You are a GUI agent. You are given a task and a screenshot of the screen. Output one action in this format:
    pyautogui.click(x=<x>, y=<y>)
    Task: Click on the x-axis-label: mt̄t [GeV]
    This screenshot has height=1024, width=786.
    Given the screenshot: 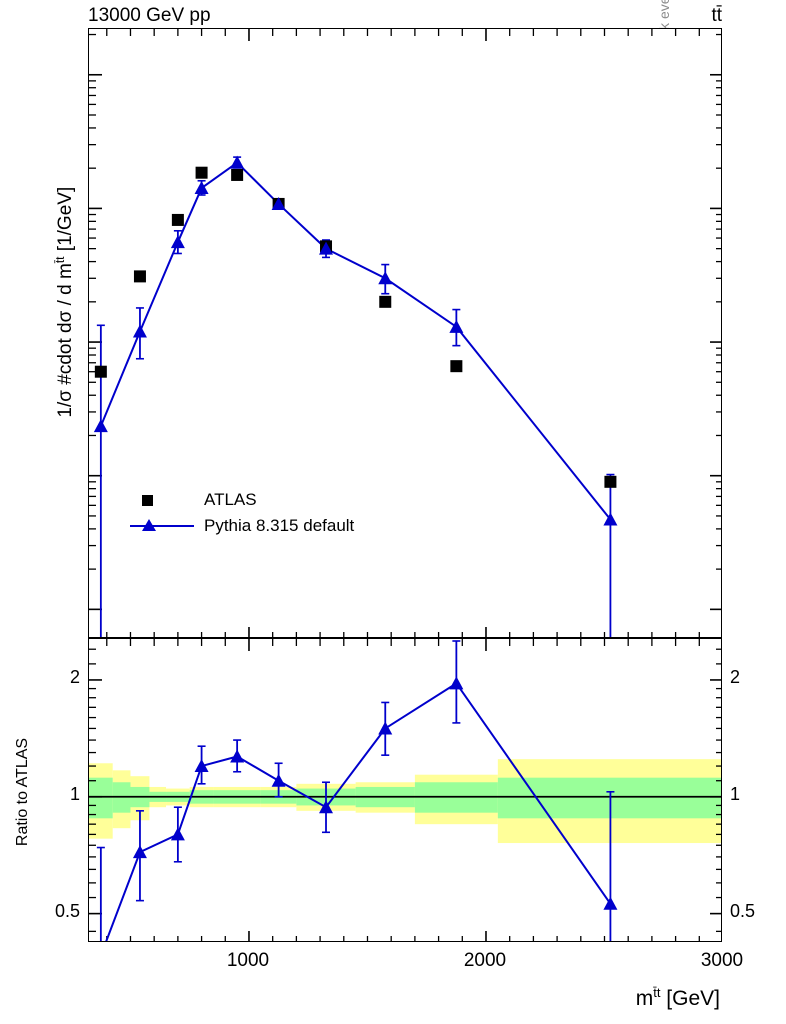 What is the action you would take?
    pyautogui.click(x=677, y=997)
    